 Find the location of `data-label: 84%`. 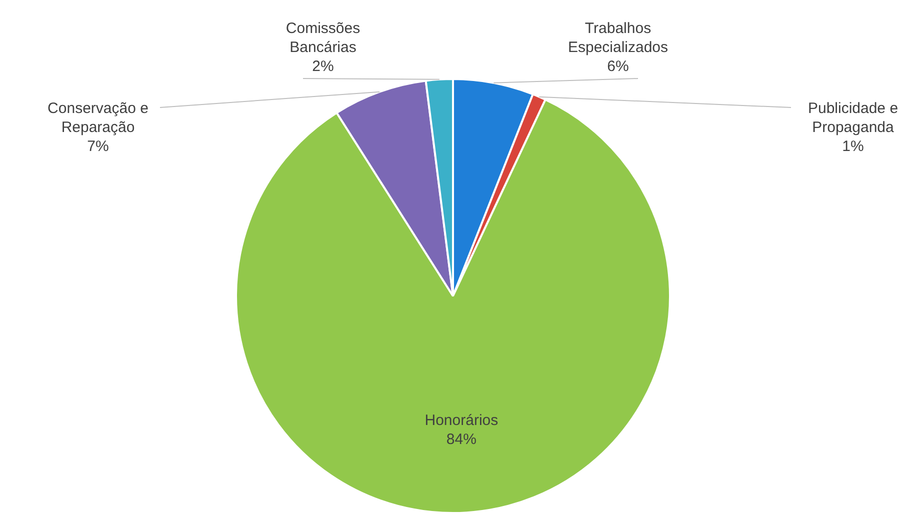

data-label: 84% is located at coordinates (461, 439).